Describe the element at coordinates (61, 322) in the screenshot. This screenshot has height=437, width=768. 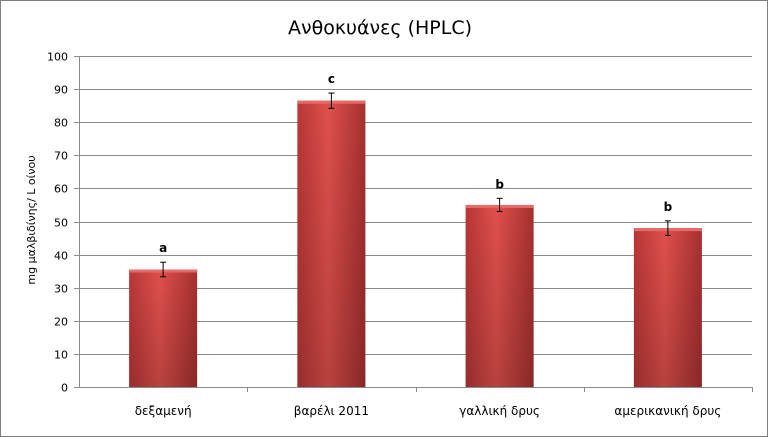
I see `y-tick-label: 20` at that location.